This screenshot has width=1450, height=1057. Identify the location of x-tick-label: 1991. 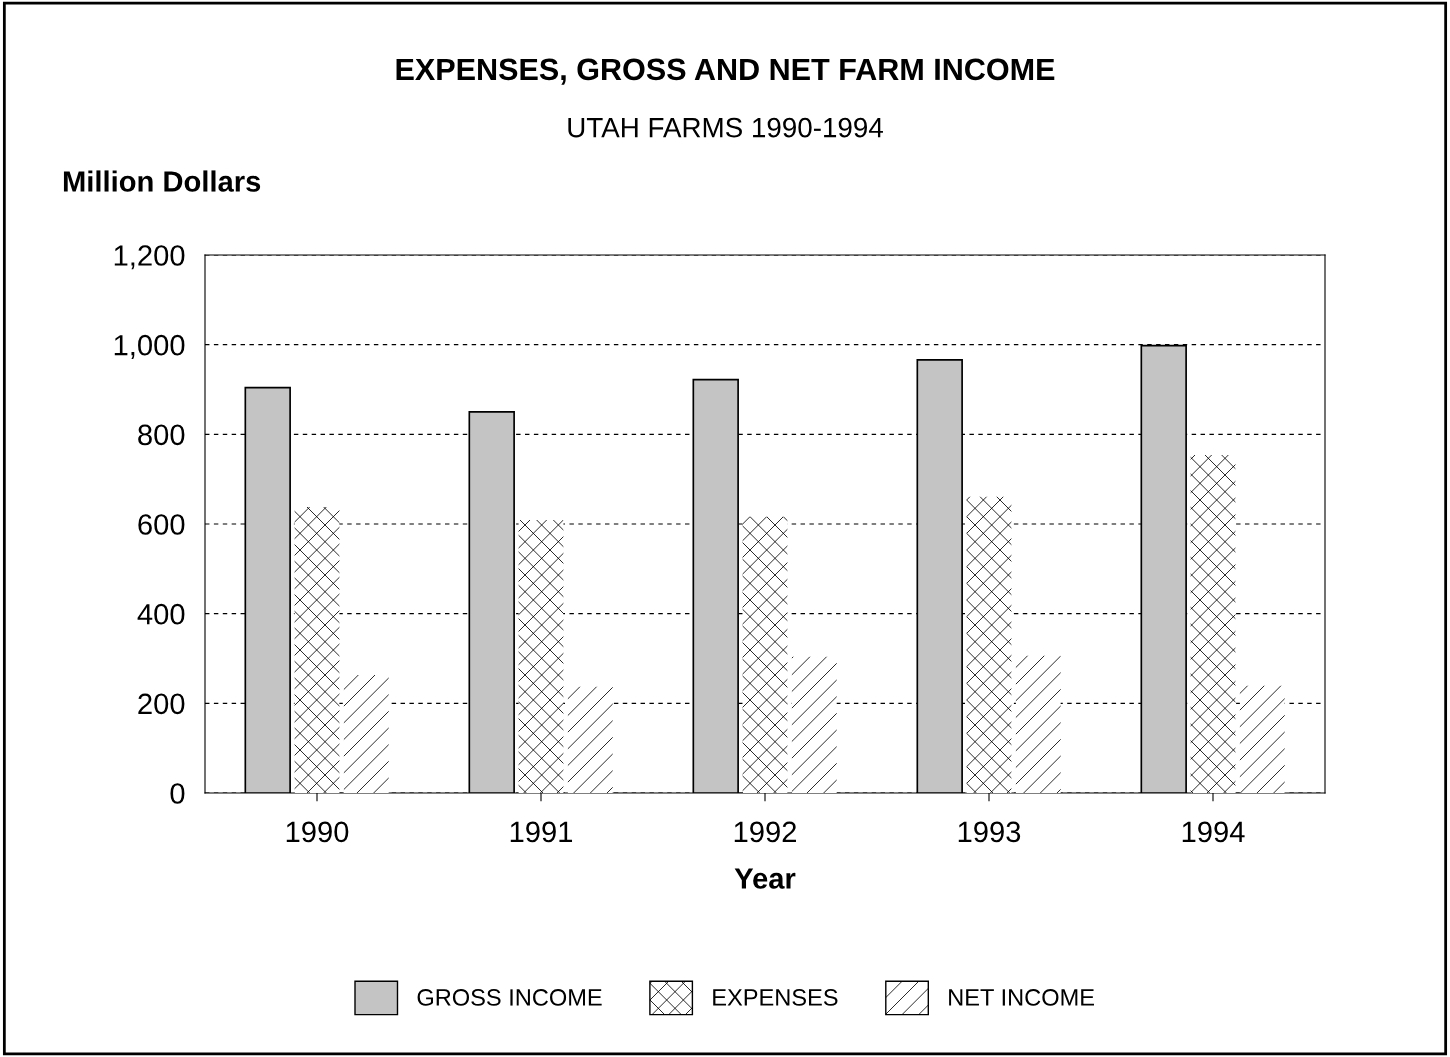
(541, 832).